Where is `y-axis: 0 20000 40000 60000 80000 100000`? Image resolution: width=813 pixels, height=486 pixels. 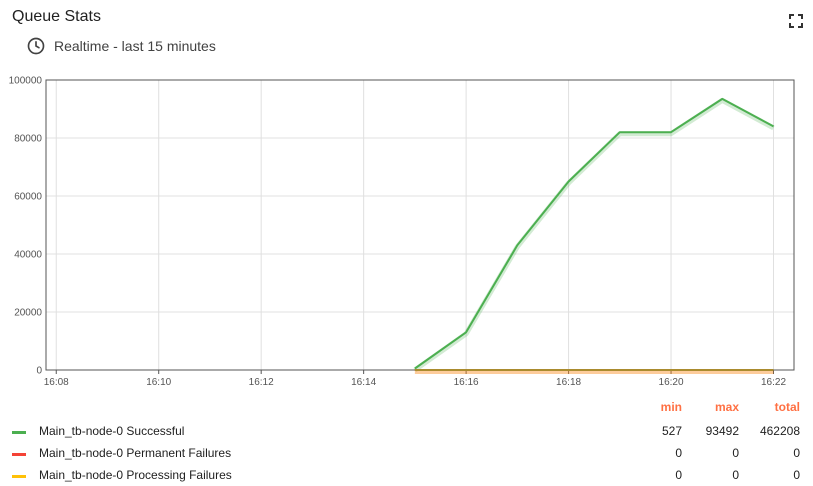 y-axis: 0 20000 40000 60000 80000 100000 is located at coordinates (26, 226).